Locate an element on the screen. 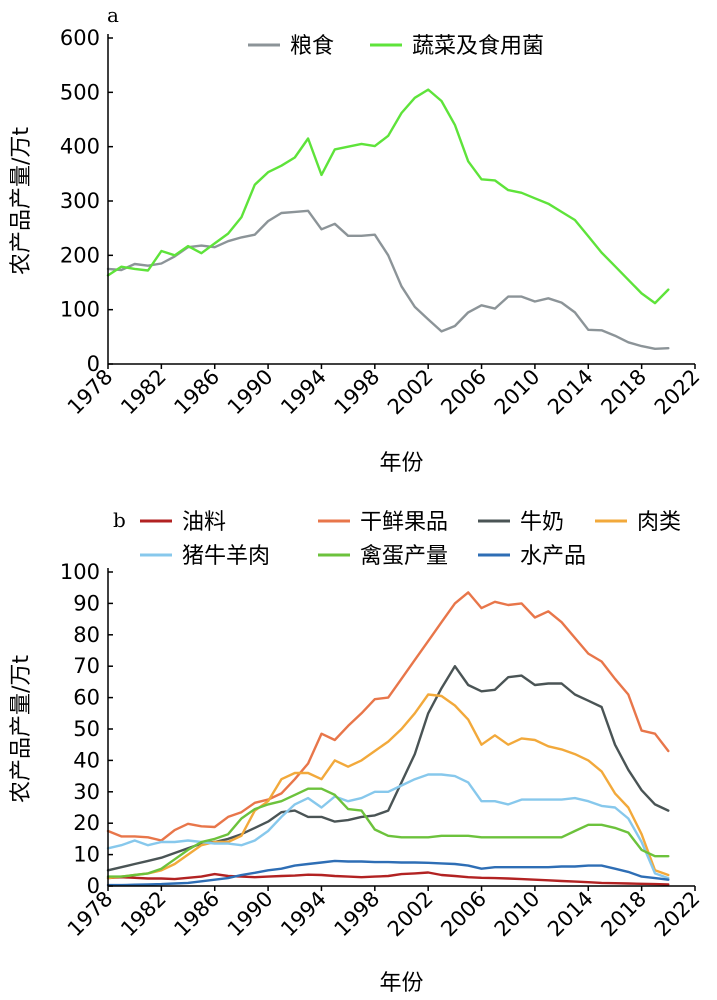 The image size is (717, 1000). y-tick-label: 300 is located at coordinates (80, 201).